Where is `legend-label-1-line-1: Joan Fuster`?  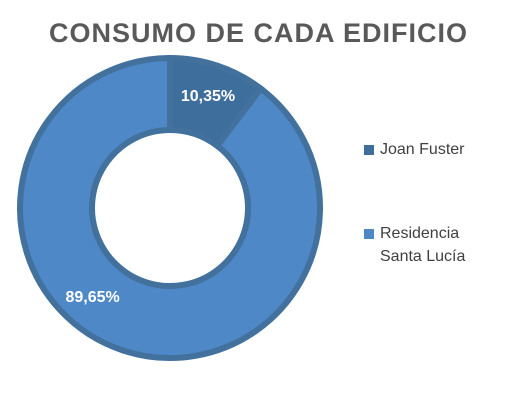 legend-label-1-line-1: Joan Fuster is located at coordinates (422, 149).